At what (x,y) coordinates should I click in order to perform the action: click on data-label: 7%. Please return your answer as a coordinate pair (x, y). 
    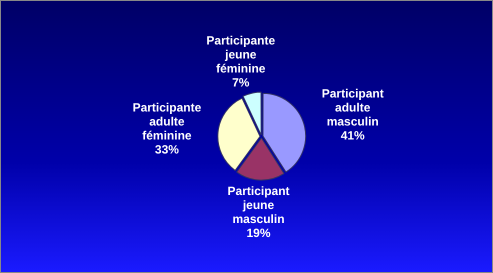
    Looking at the image, I should click on (241, 83).